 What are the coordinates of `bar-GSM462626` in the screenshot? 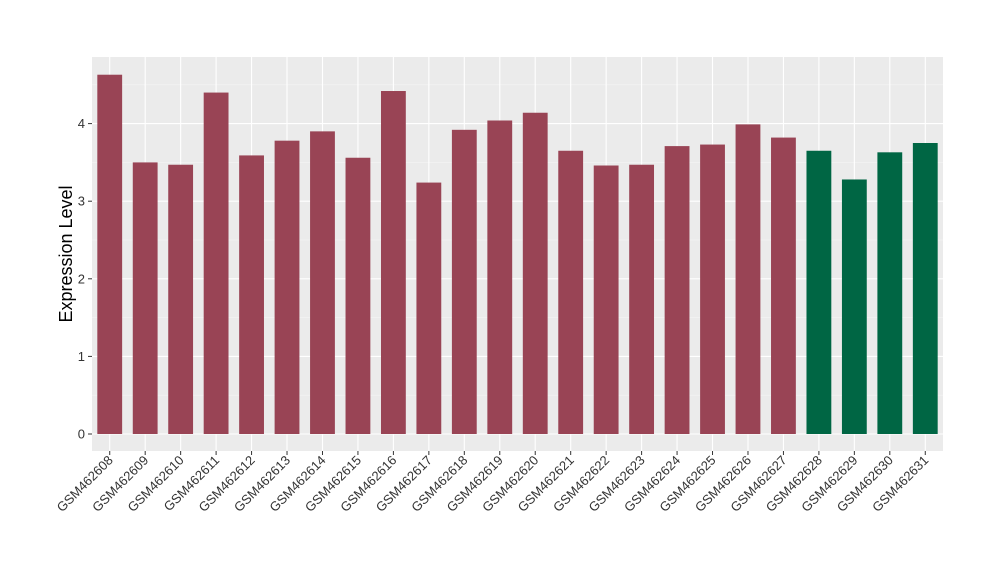 It's located at (748, 279).